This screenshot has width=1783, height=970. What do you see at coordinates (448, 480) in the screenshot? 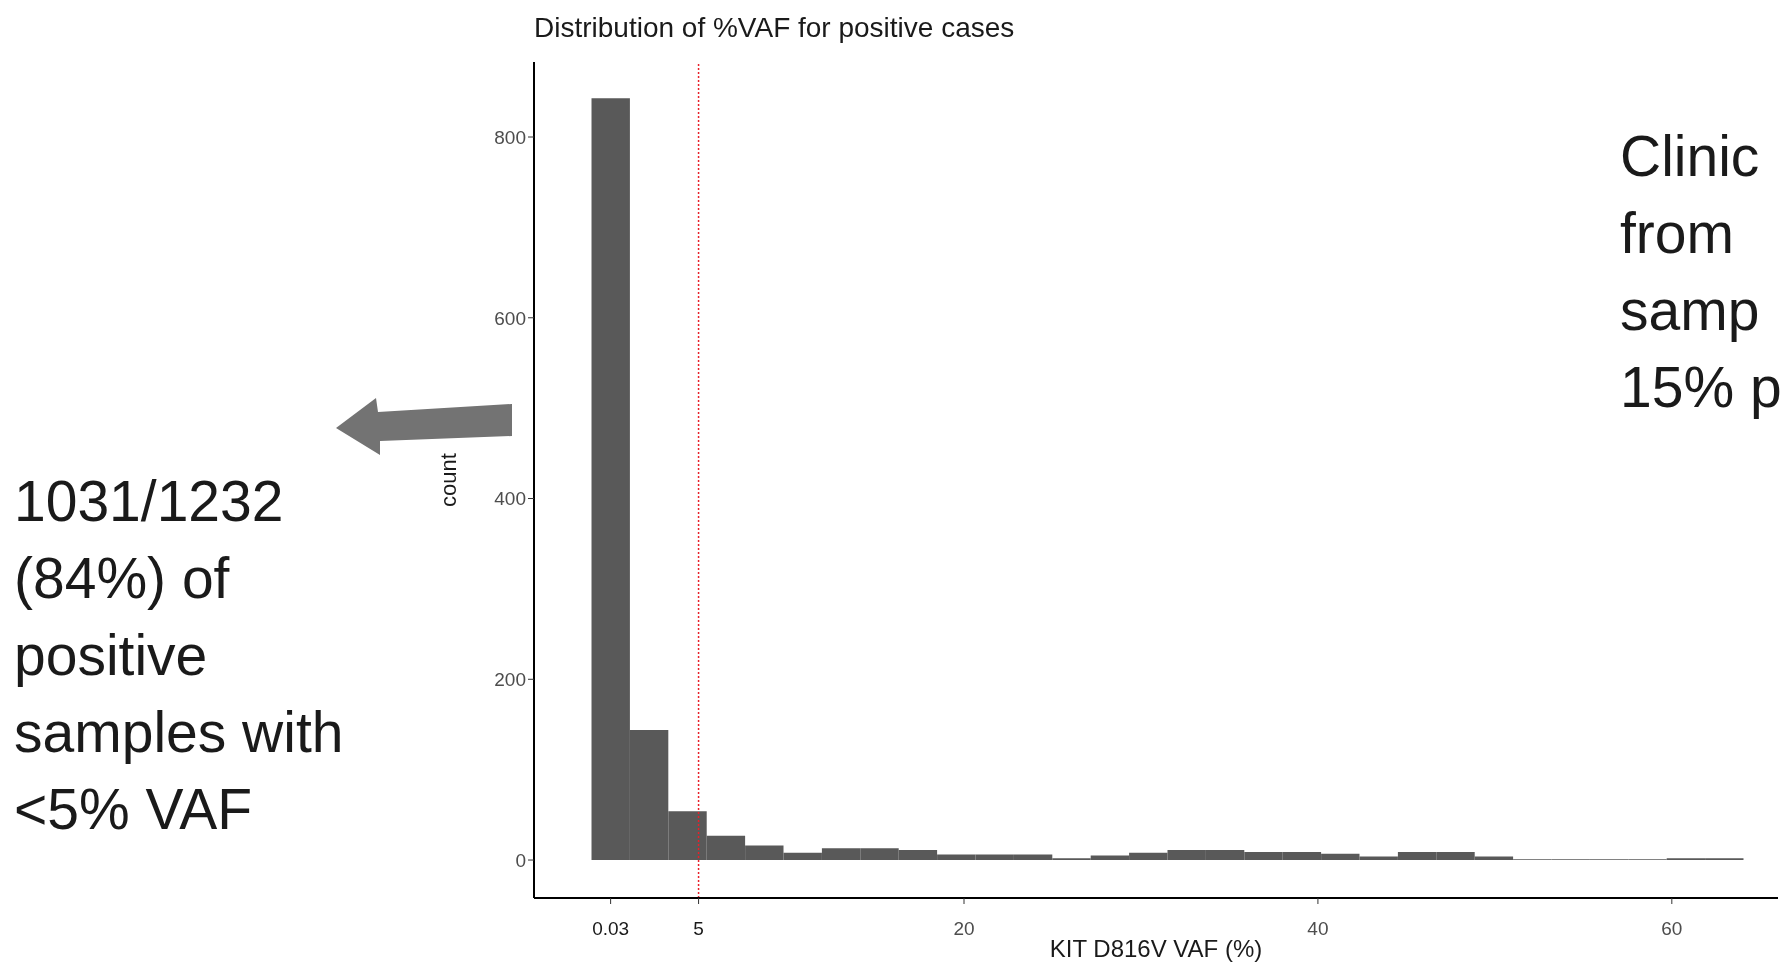
I see `y-axis-title: count` at bounding box center [448, 480].